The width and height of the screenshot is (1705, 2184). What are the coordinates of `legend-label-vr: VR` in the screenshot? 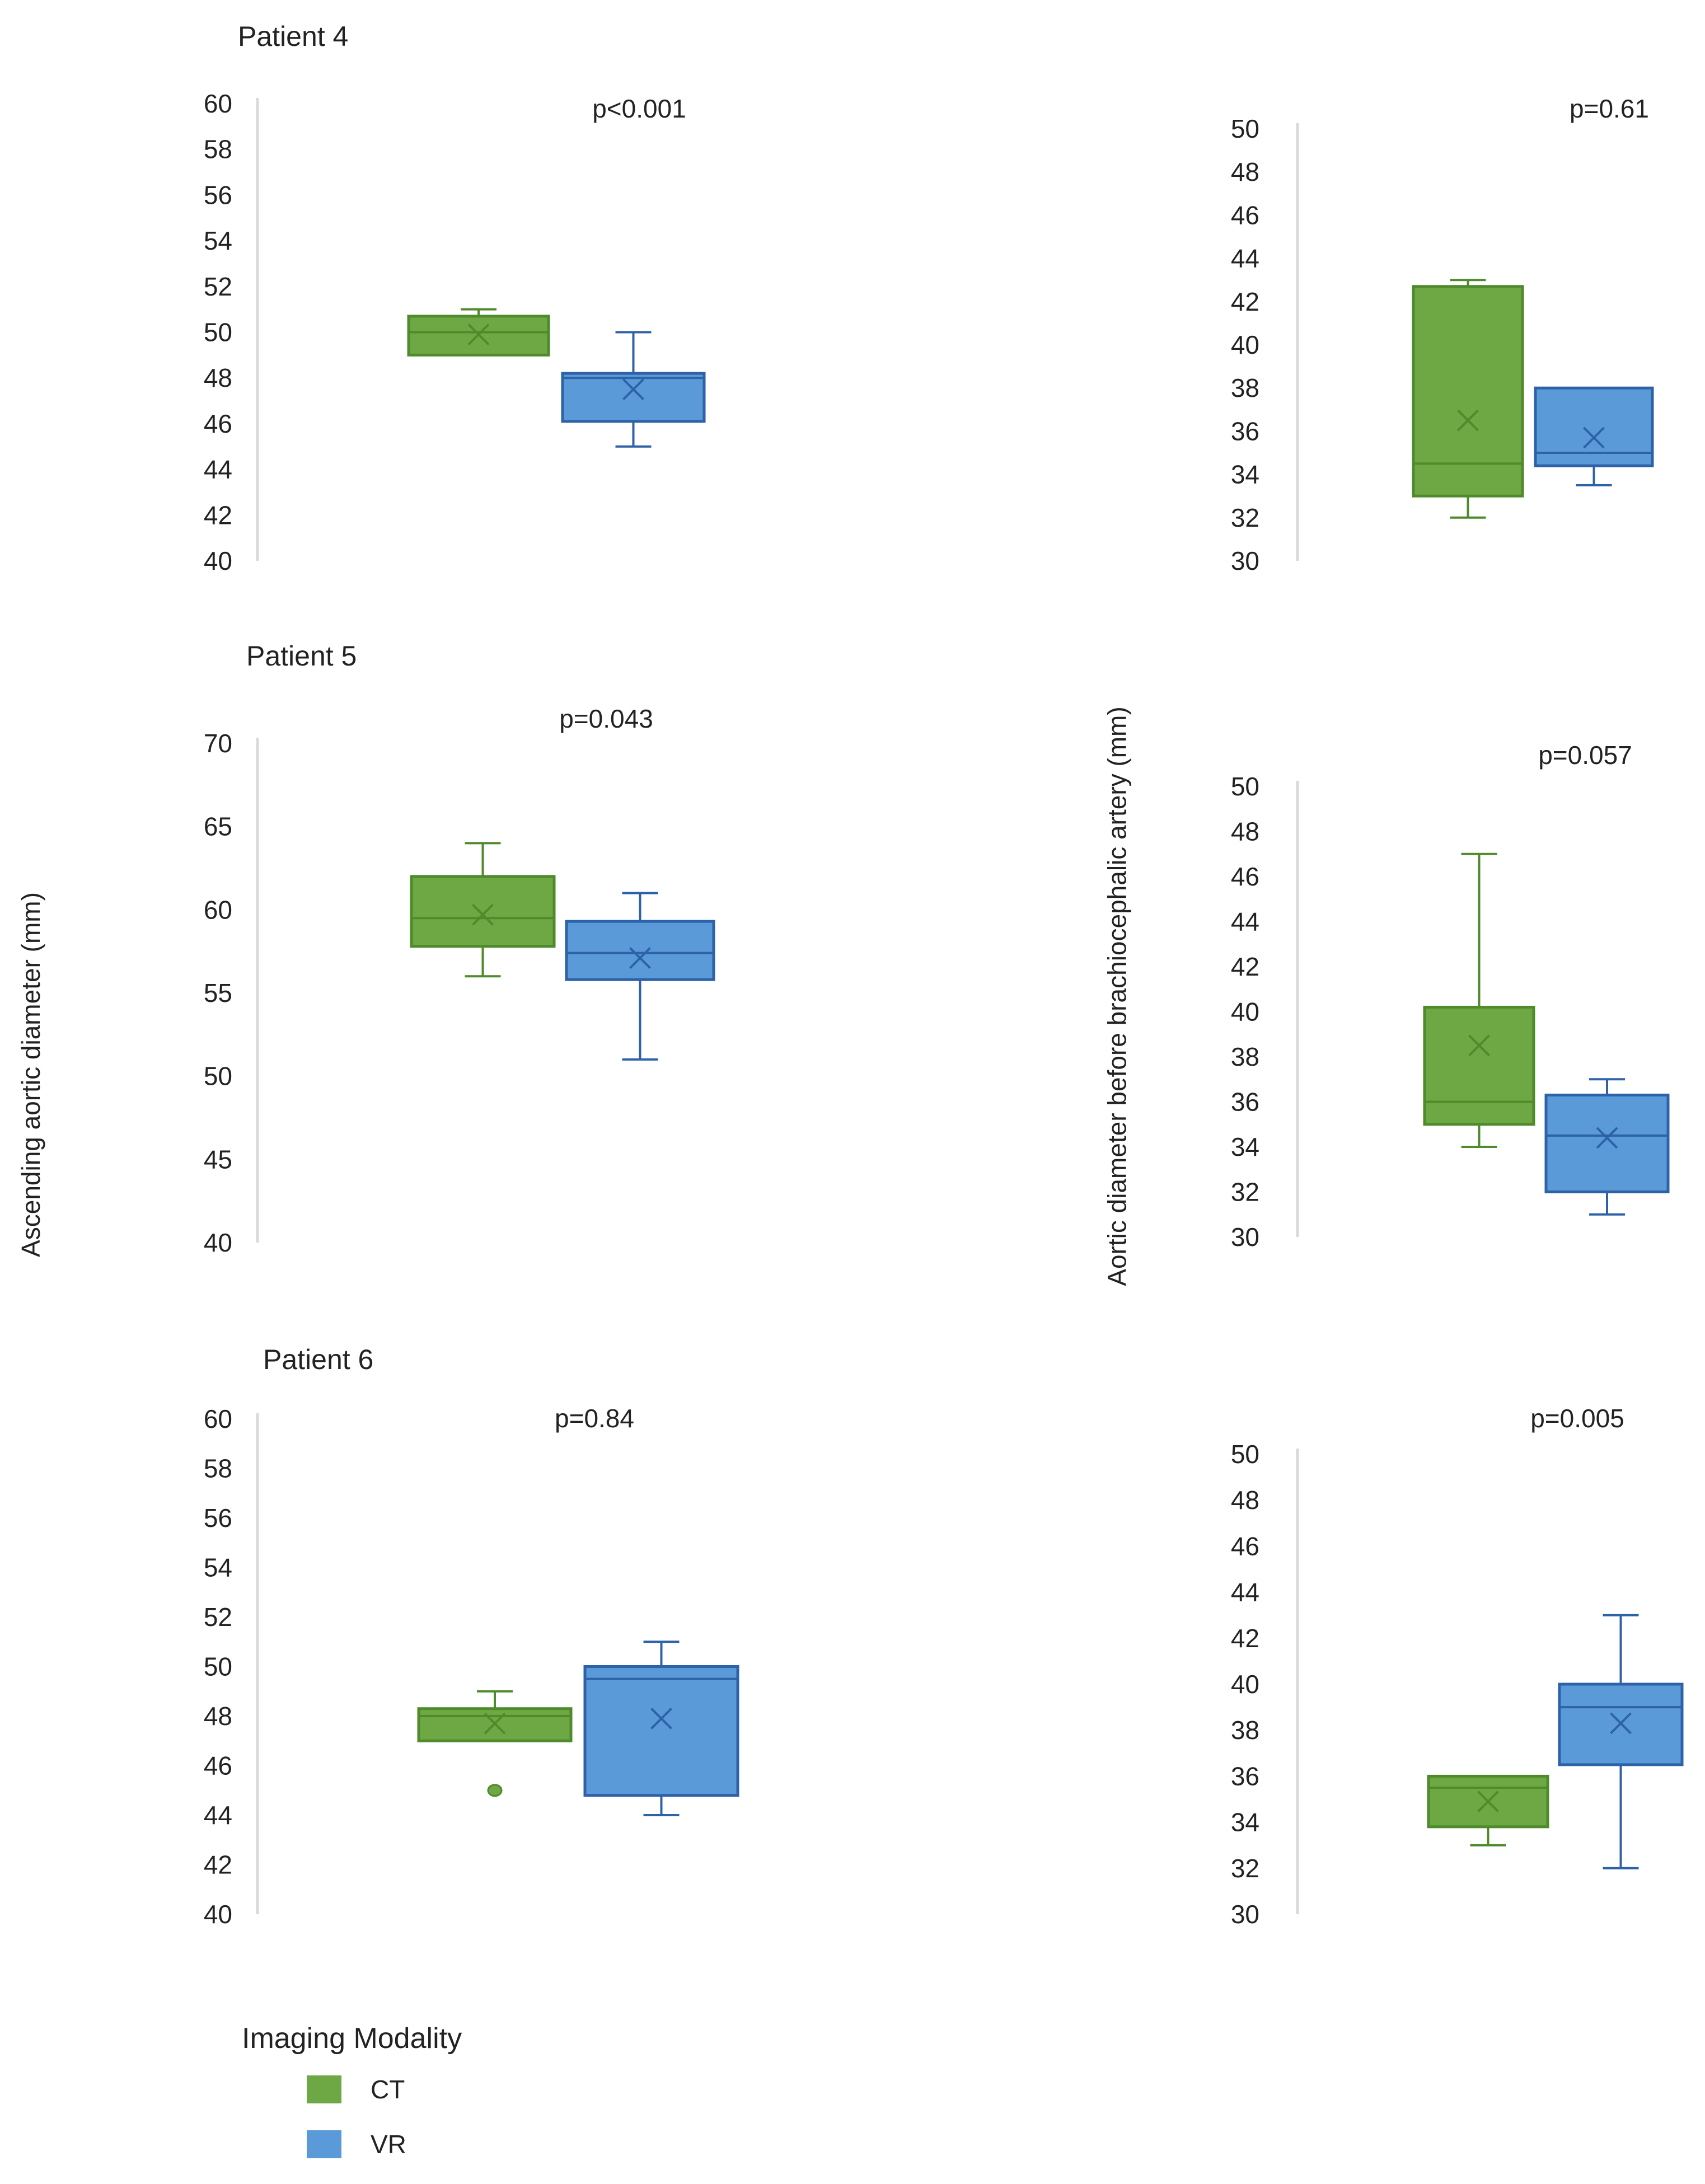 It's located at (388, 2144).